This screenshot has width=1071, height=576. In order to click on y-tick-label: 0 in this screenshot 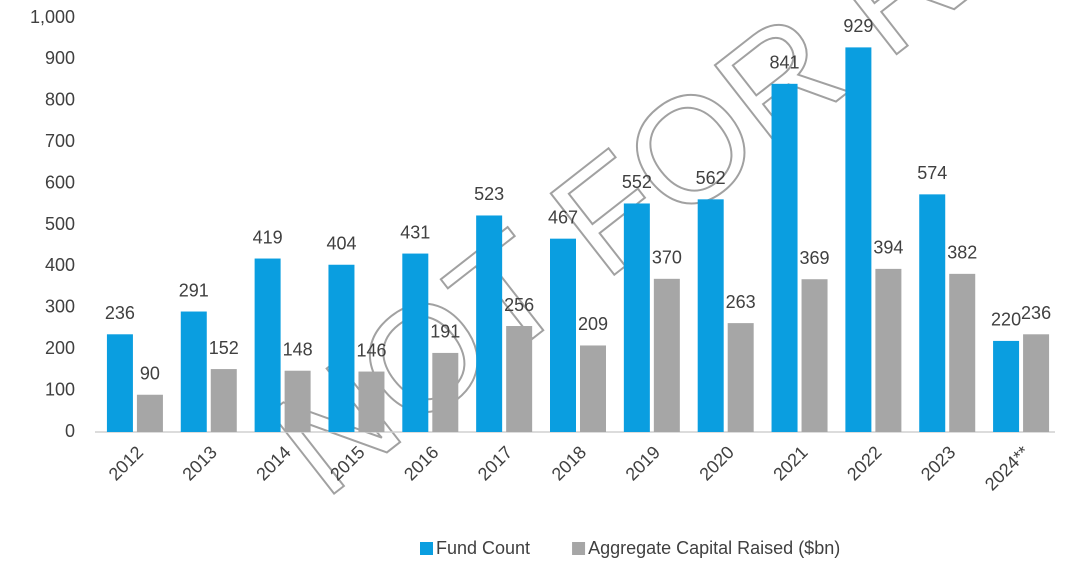, I will do `click(70, 431)`.